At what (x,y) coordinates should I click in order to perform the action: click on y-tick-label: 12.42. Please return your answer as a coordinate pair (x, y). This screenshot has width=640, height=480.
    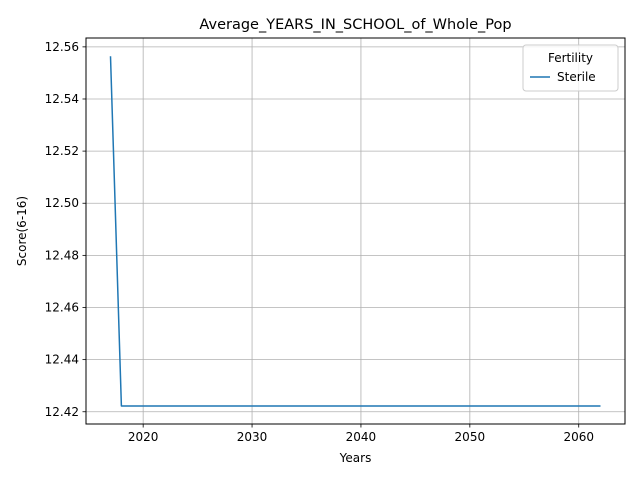
    Looking at the image, I should click on (62, 412).